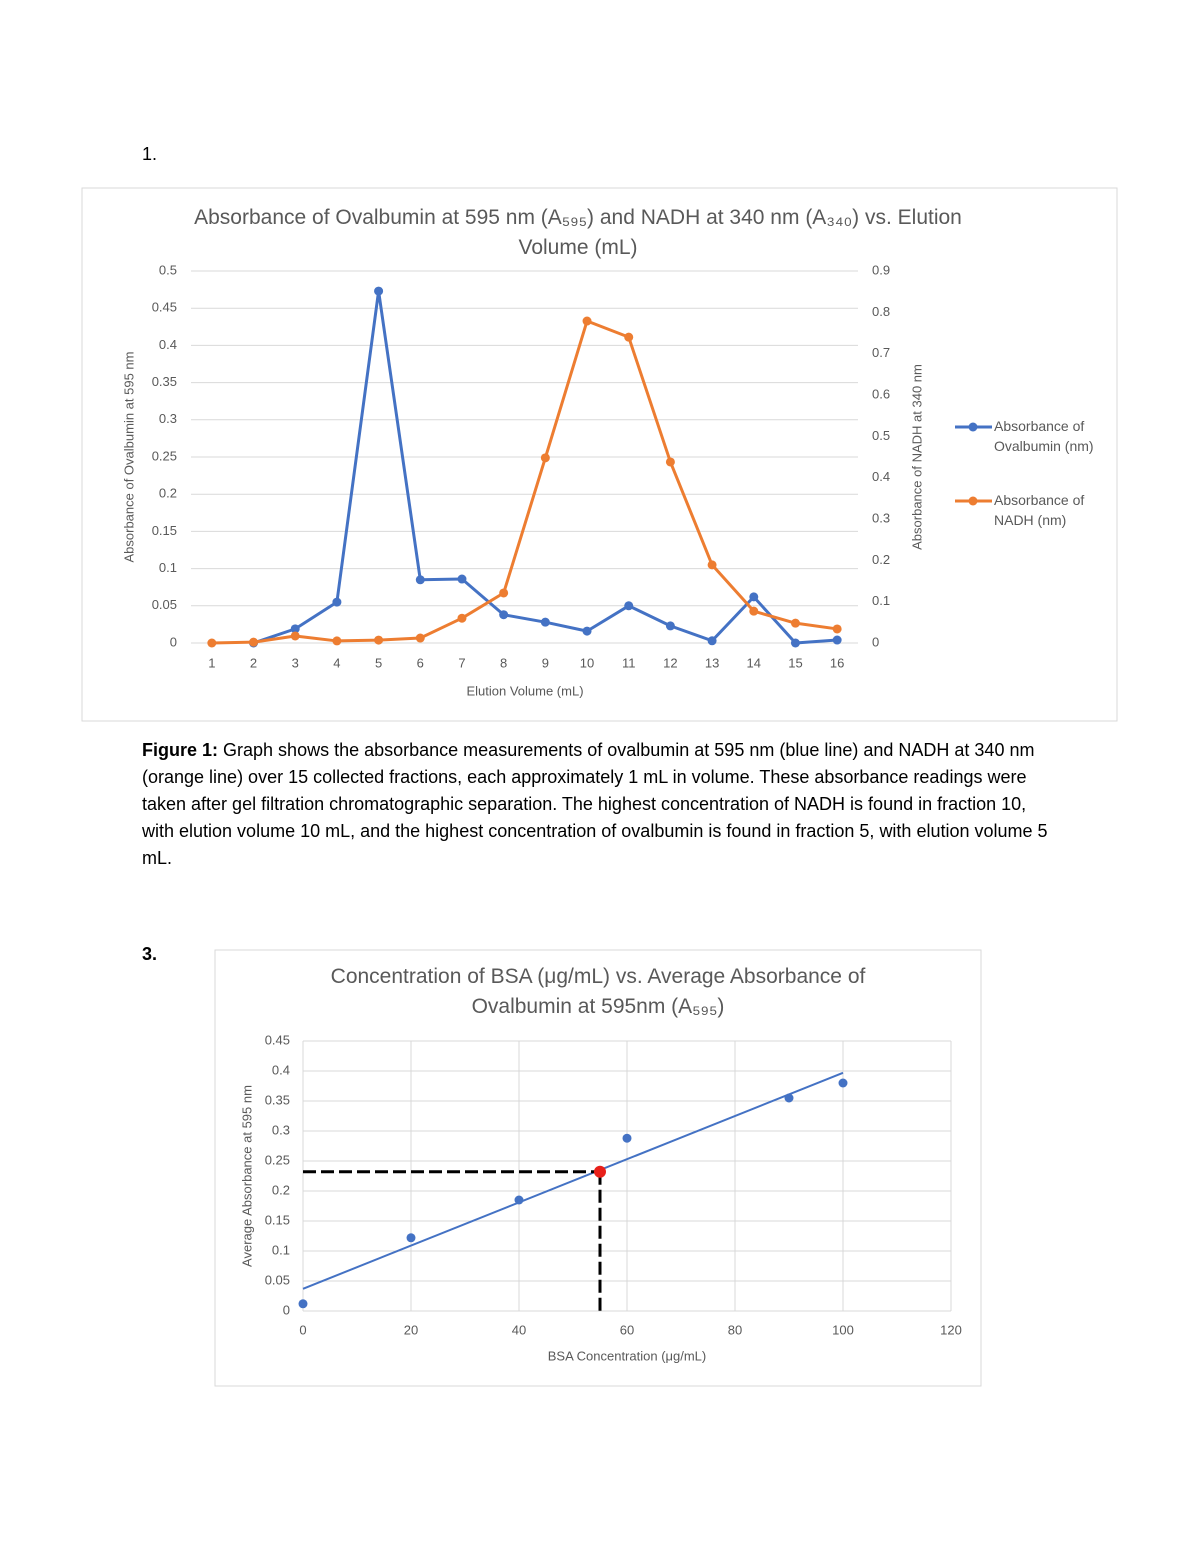  What do you see at coordinates (843, 1329) in the screenshot?
I see `x-tick-label: 100` at bounding box center [843, 1329].